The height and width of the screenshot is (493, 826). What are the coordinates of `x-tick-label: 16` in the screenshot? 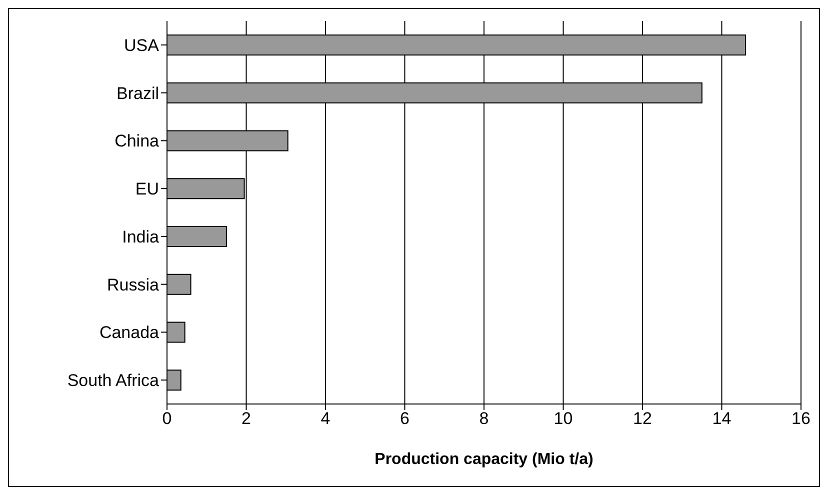 It's located at (801, 418).